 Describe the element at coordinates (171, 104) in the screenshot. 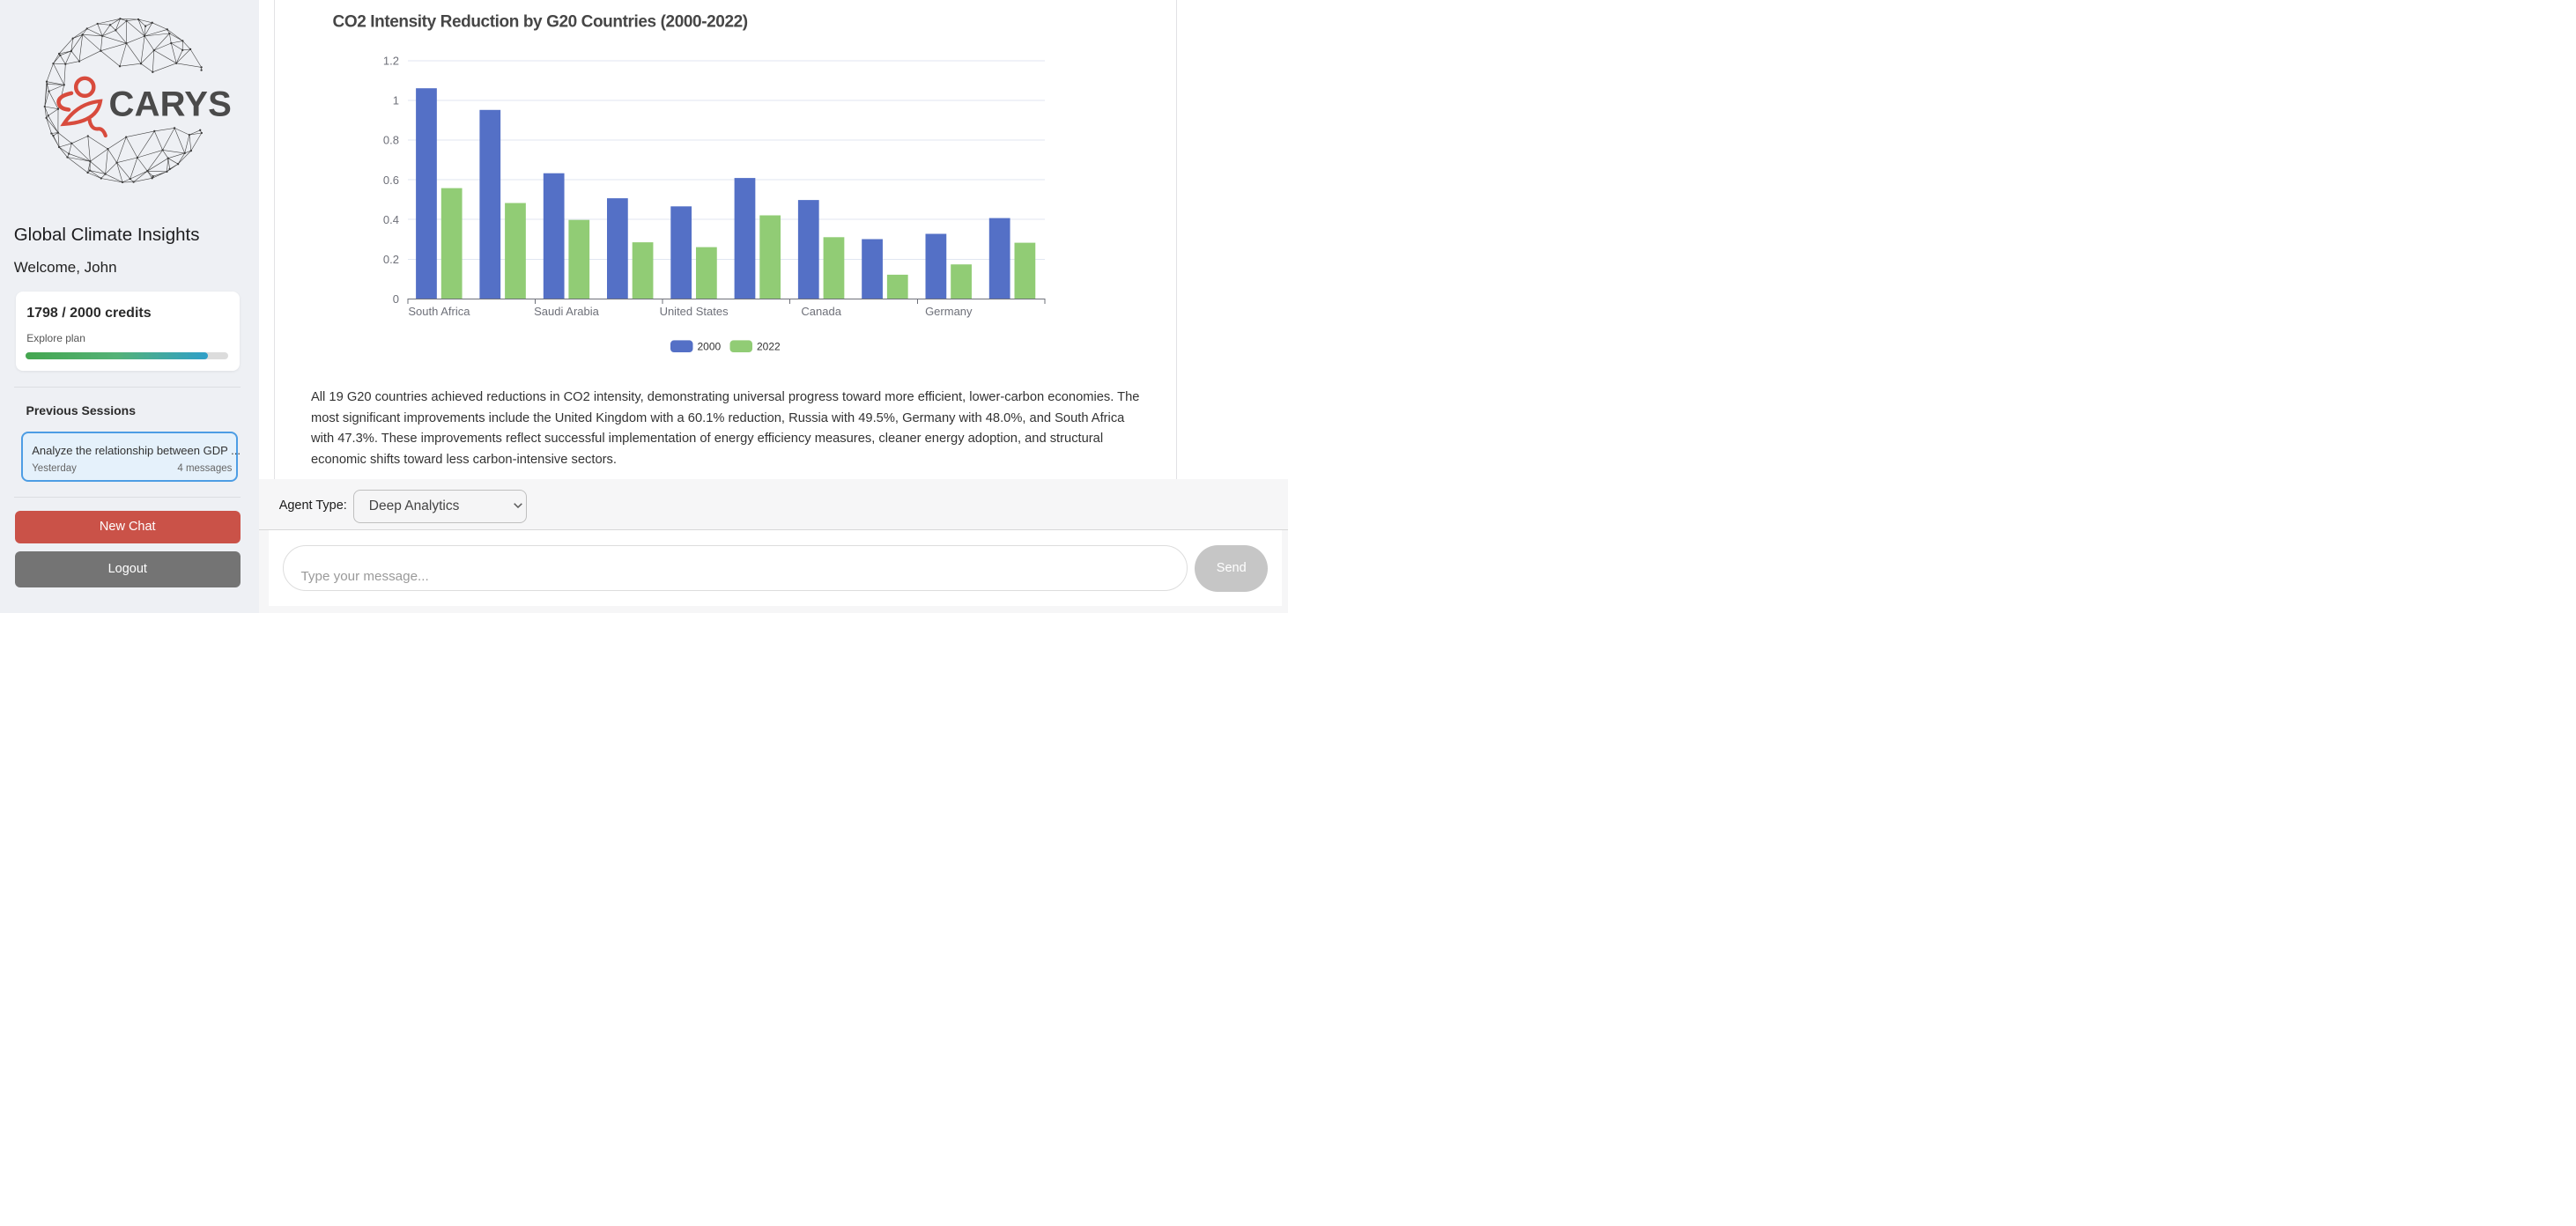

I see `svg-text: CARYS` at that location.